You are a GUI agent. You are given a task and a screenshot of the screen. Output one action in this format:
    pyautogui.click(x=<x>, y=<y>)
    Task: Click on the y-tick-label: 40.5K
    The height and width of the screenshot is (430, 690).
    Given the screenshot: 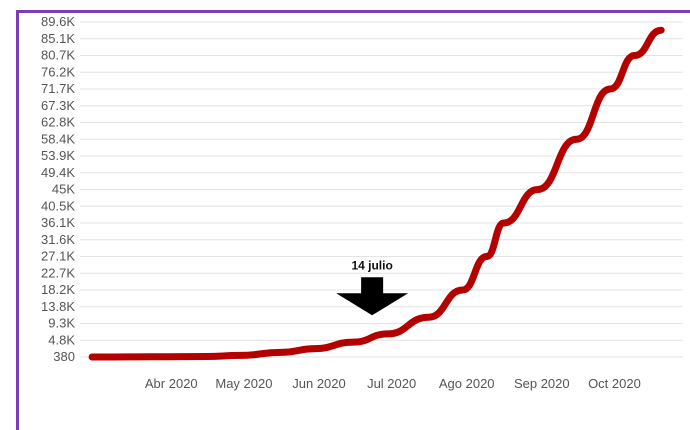 What is the action you would take?
    pyautogui.click(x=58, y=205)
    